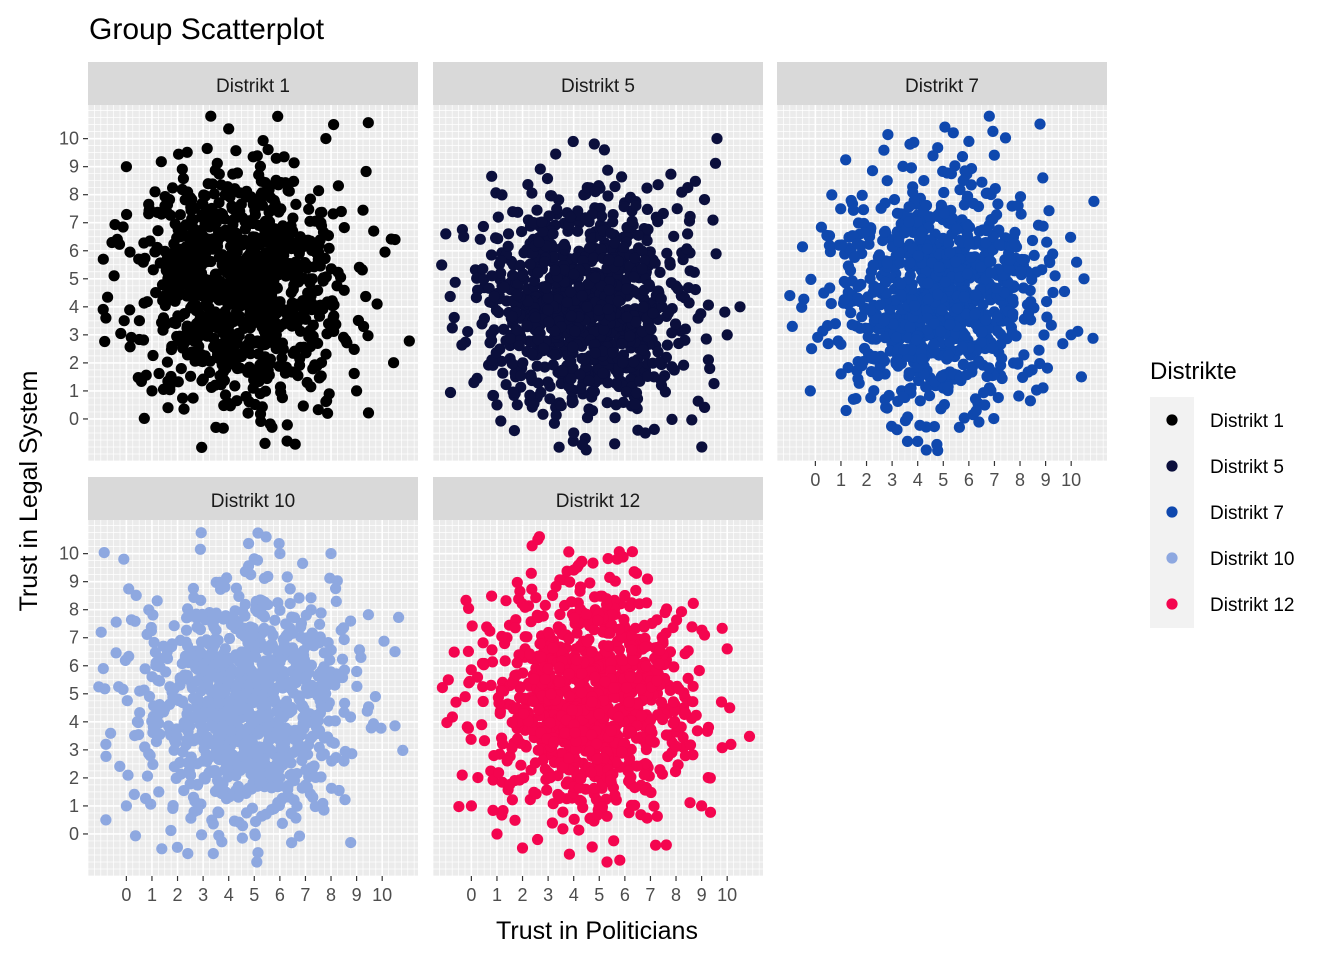  What do you see at coordinates (74, 419) in the screenshot?
I see `y-tick-label: 0` at bounding box center [74, 419].